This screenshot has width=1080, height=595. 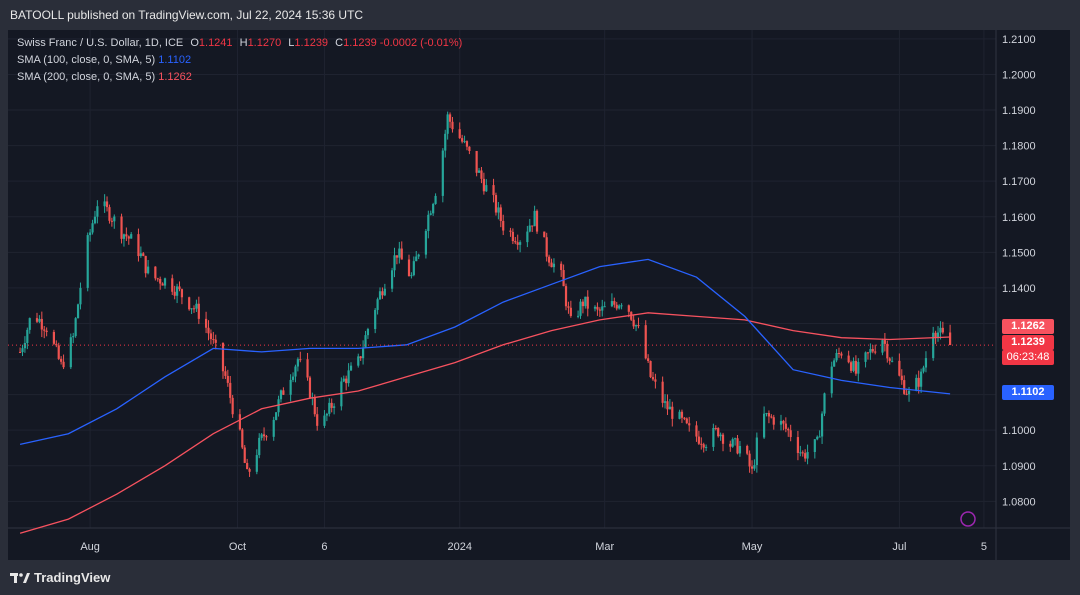 What do you see at coordinates (540, 577) in the screenshot?
I see `footer: TradingView` at bounding box center [540, 577].